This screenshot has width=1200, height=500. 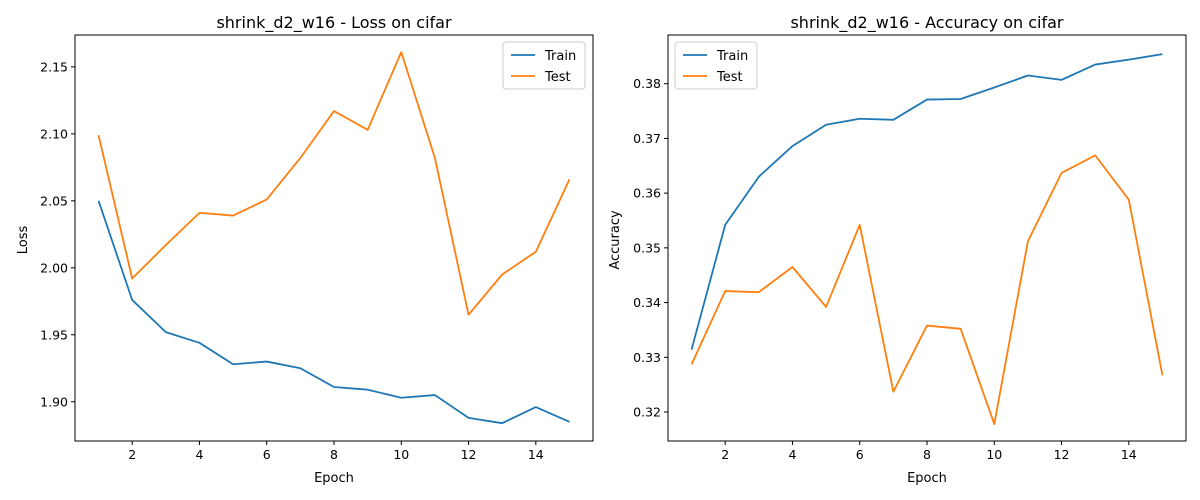 What do you see at coordinates (23, 240) in the screenshot?
I see `y-axis-label: Loss` at bounding box center [23, 240].